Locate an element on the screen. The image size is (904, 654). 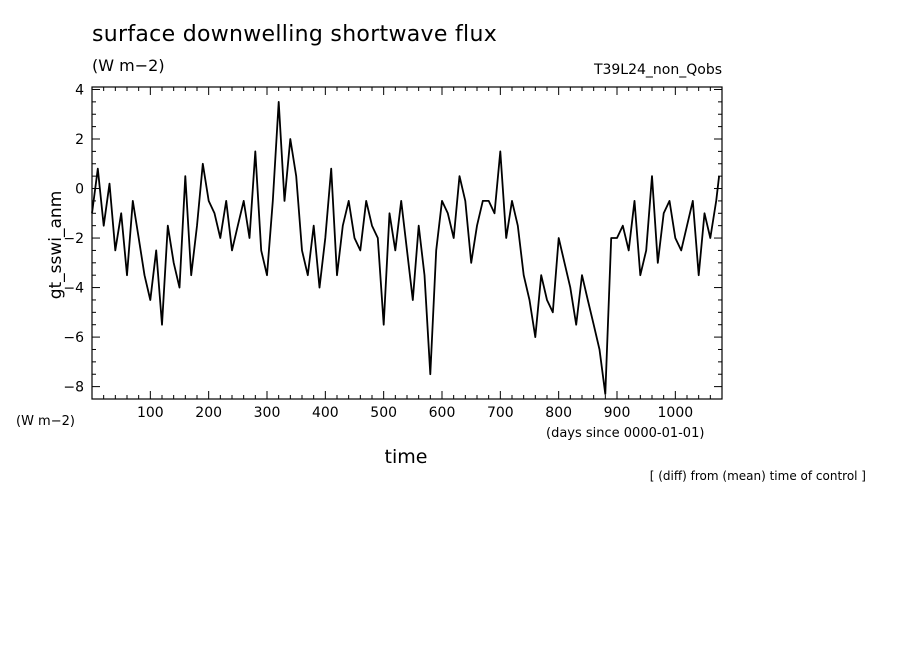
y-tick-label: 2 is located at coordinates (79, 140).